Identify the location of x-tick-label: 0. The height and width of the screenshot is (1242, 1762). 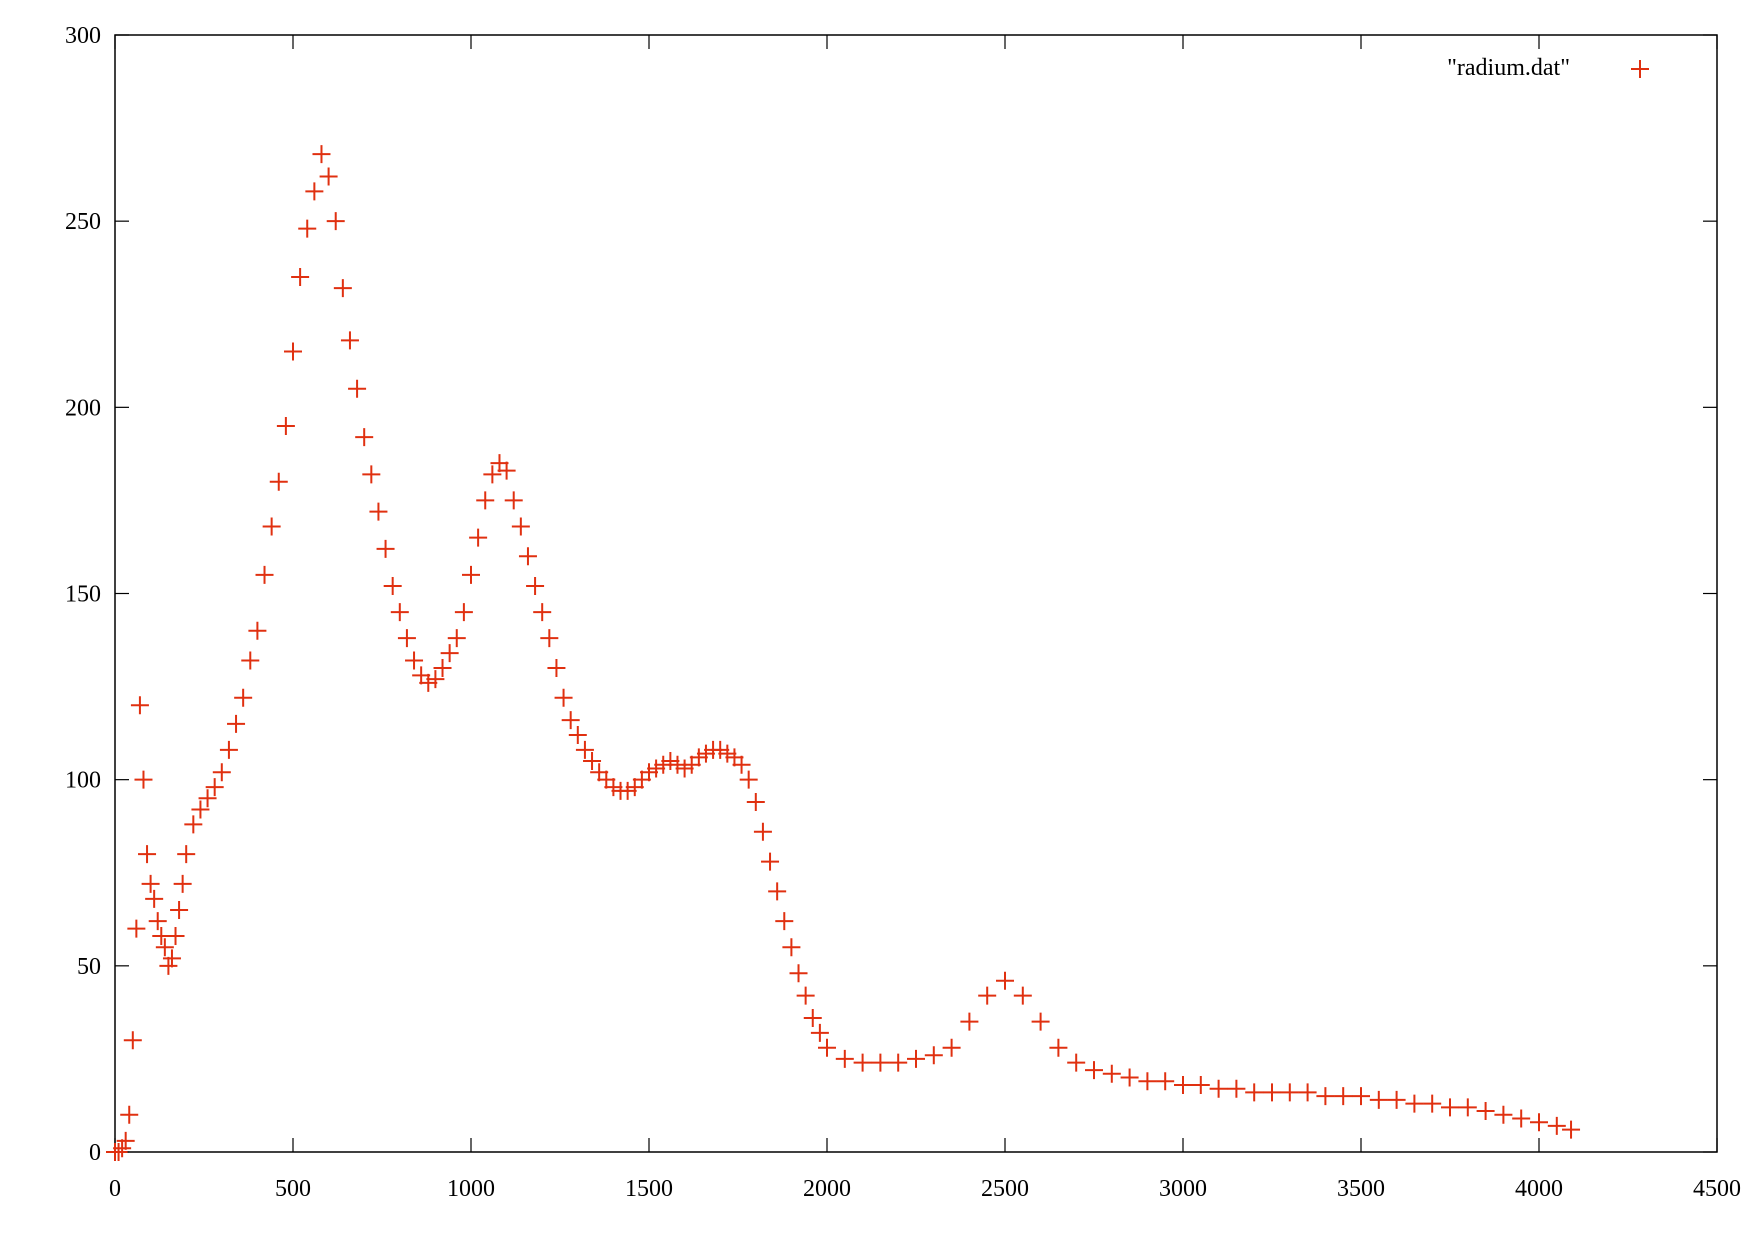
(115, 1189).